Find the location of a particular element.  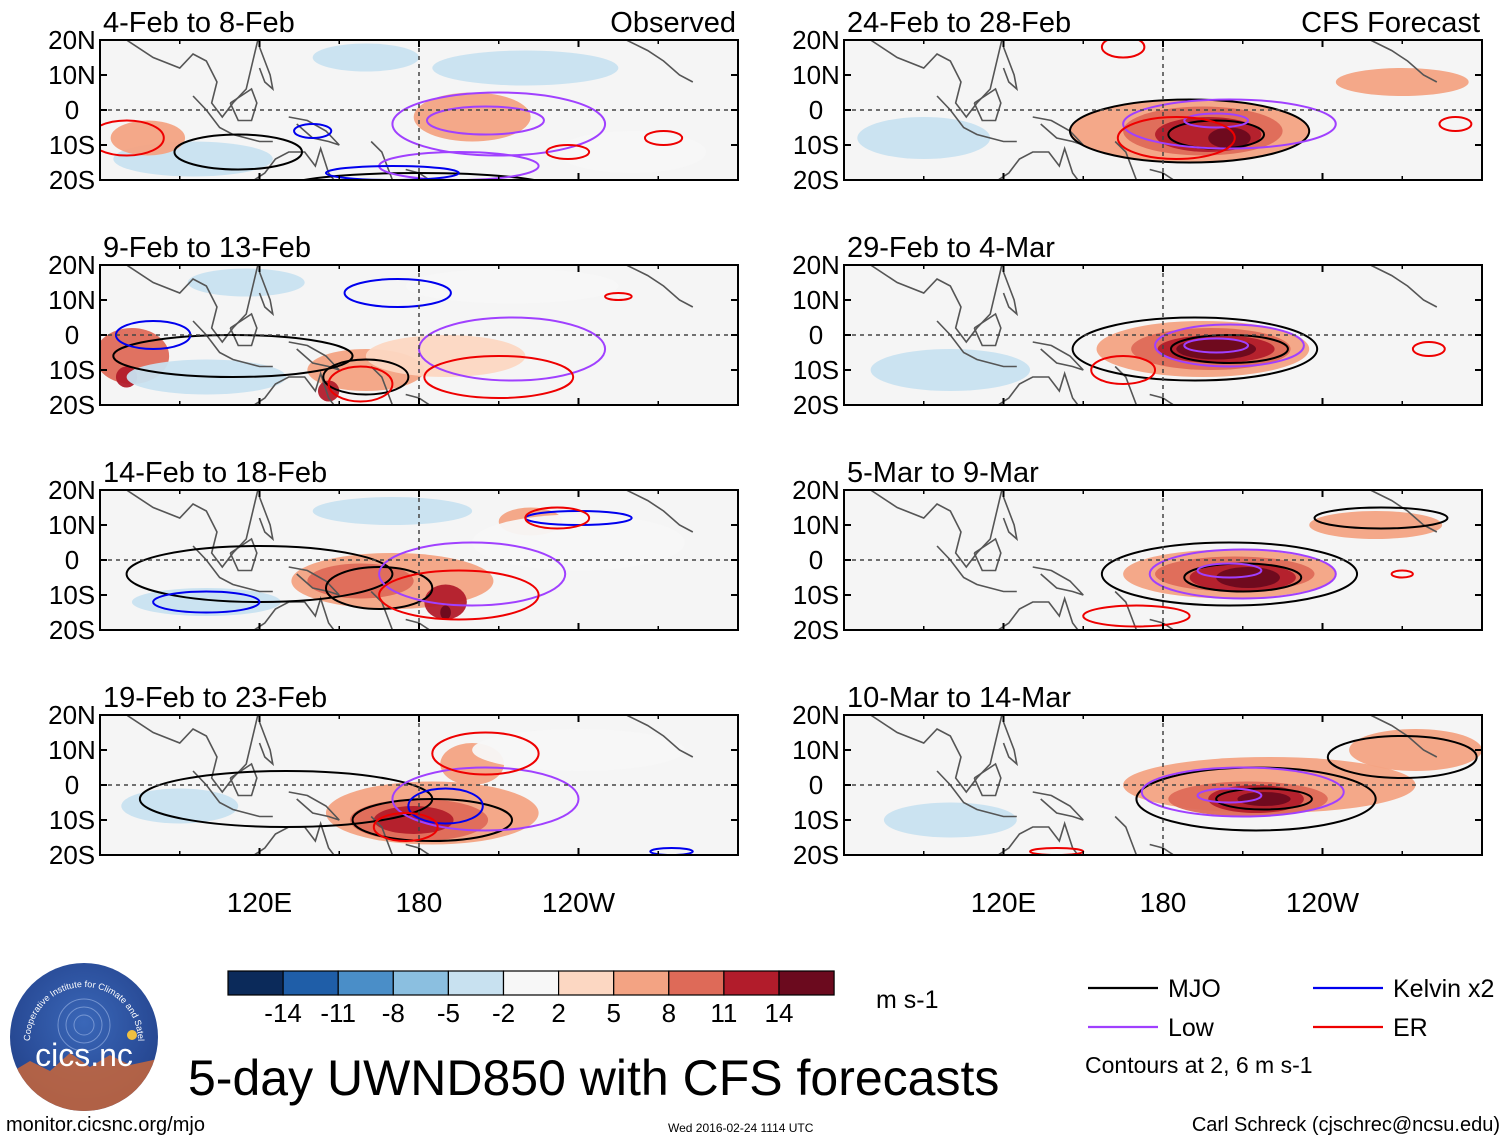

colorbar-tick-label: 2 is located at coordinates (558, 1013).